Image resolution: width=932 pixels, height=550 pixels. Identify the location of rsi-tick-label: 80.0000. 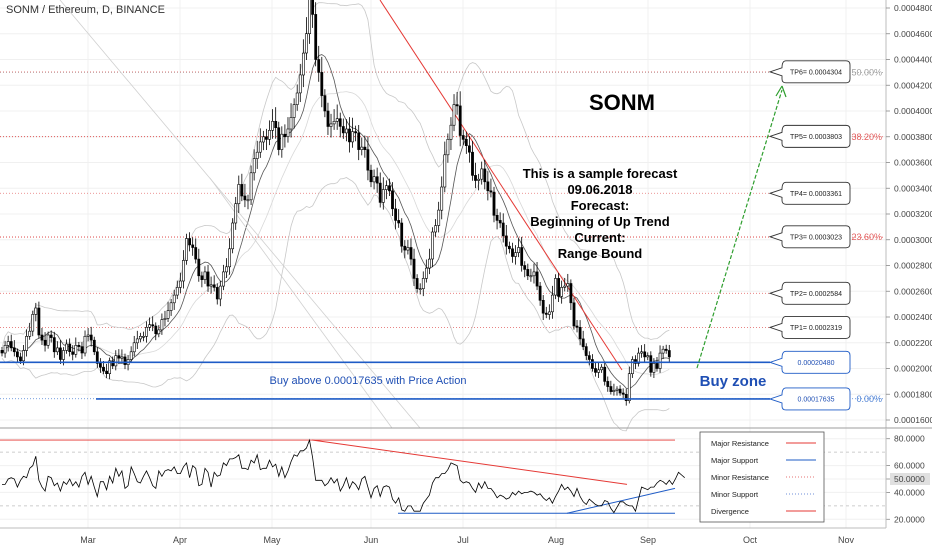
(909, 439).